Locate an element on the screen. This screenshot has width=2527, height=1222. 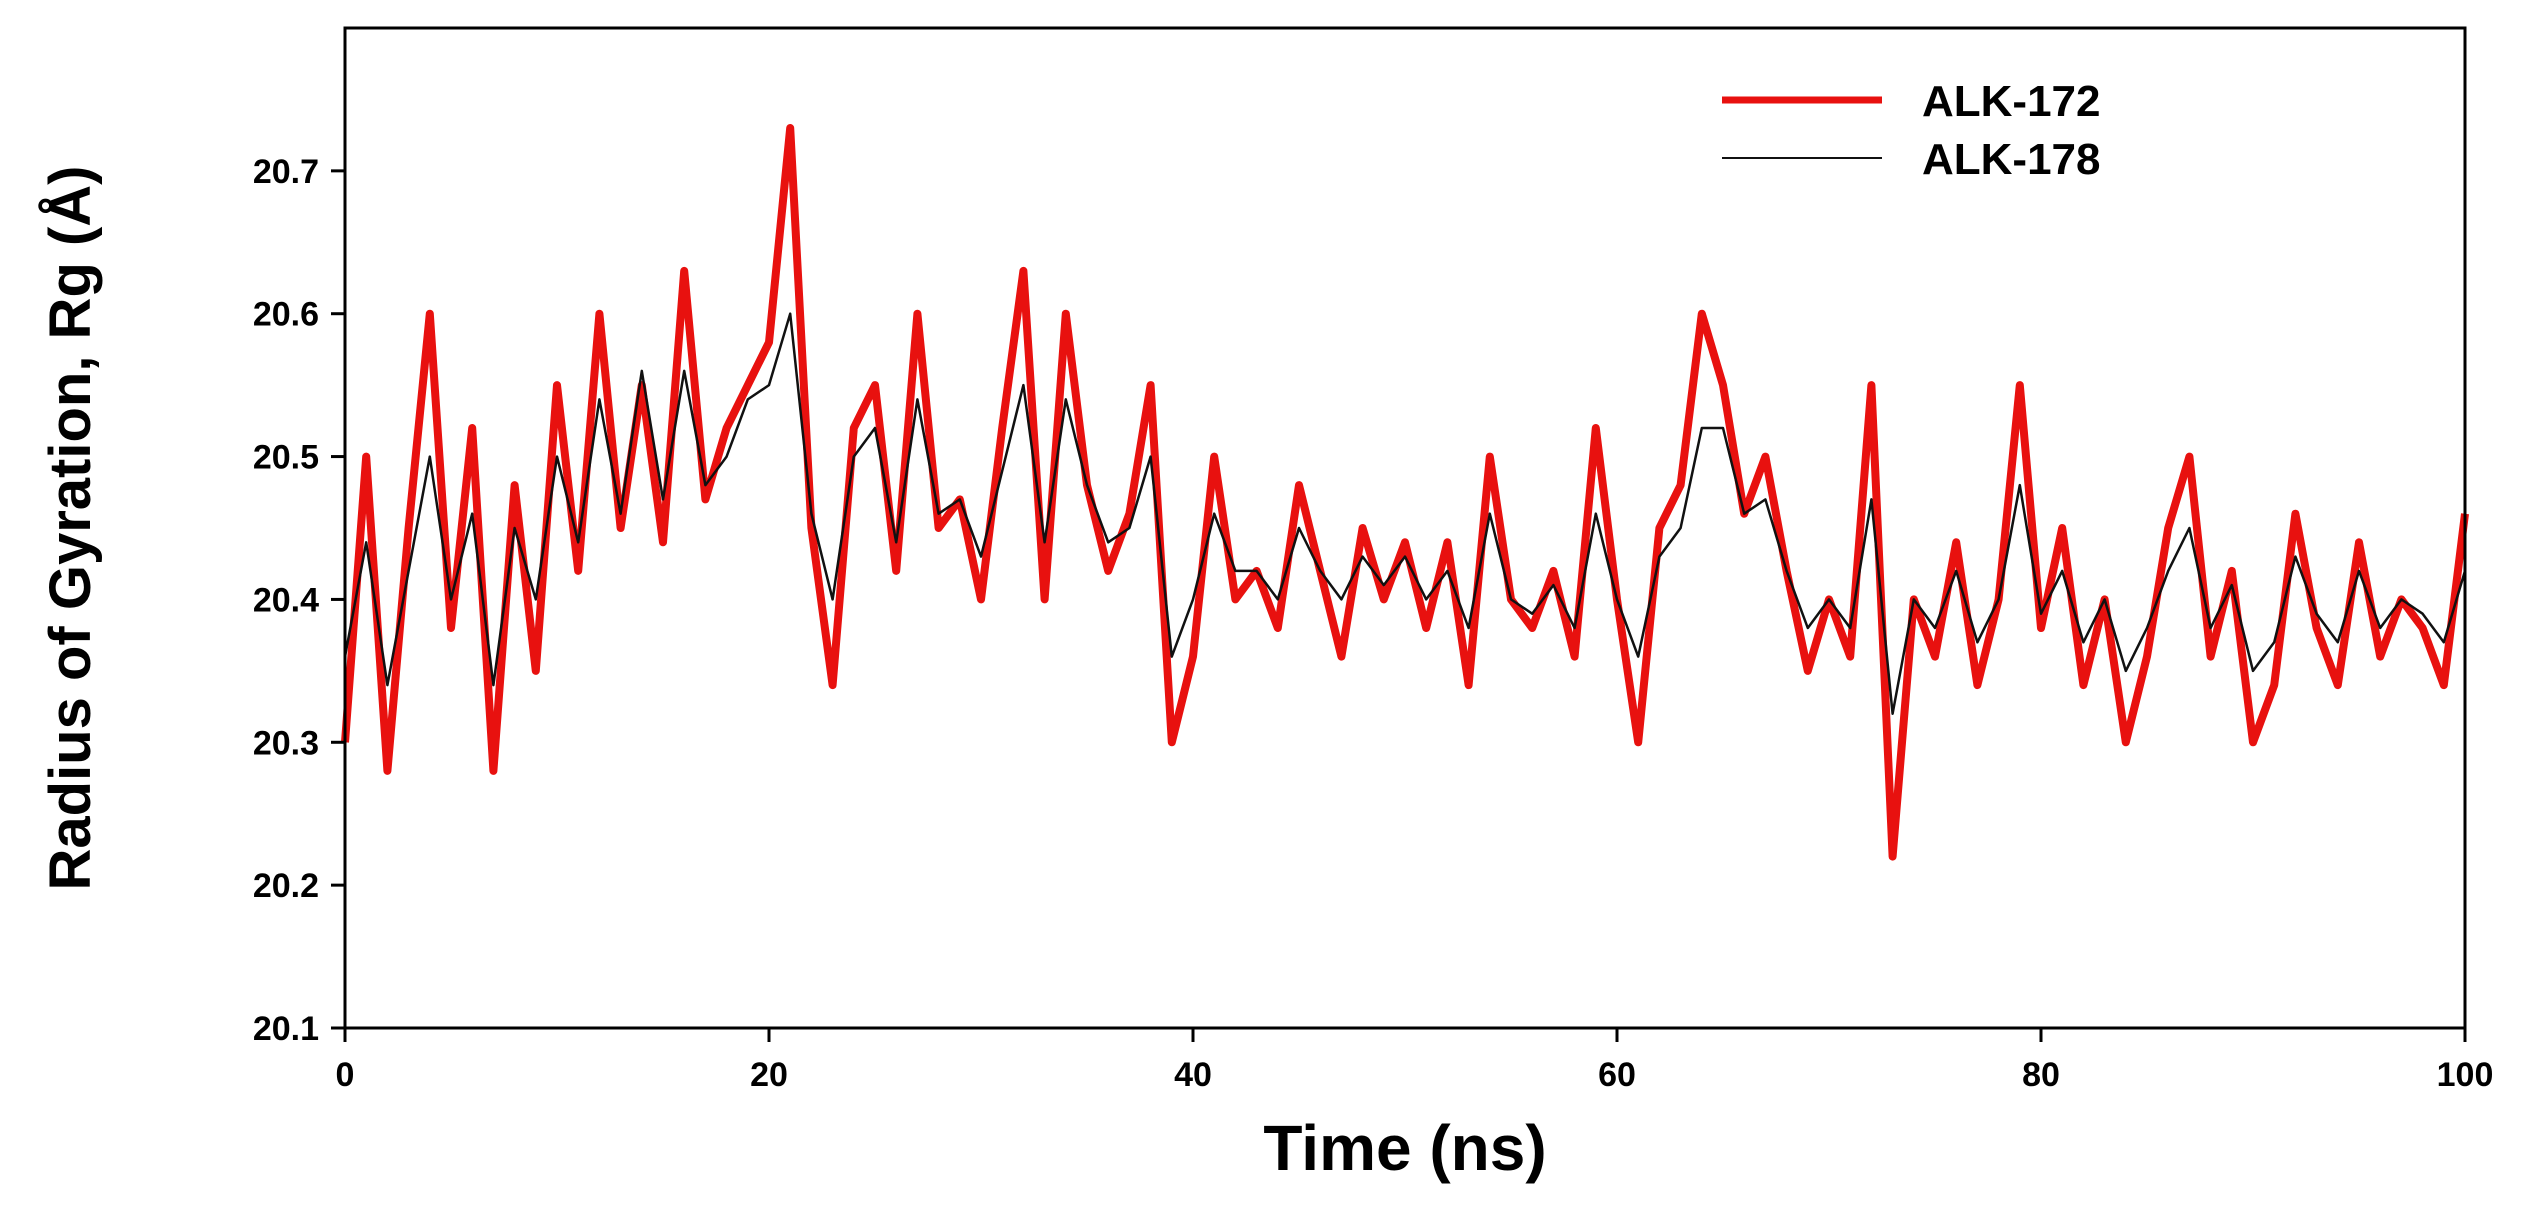
legend-label-alk-178: ALK-178 is located at coordinates (2011, 159).